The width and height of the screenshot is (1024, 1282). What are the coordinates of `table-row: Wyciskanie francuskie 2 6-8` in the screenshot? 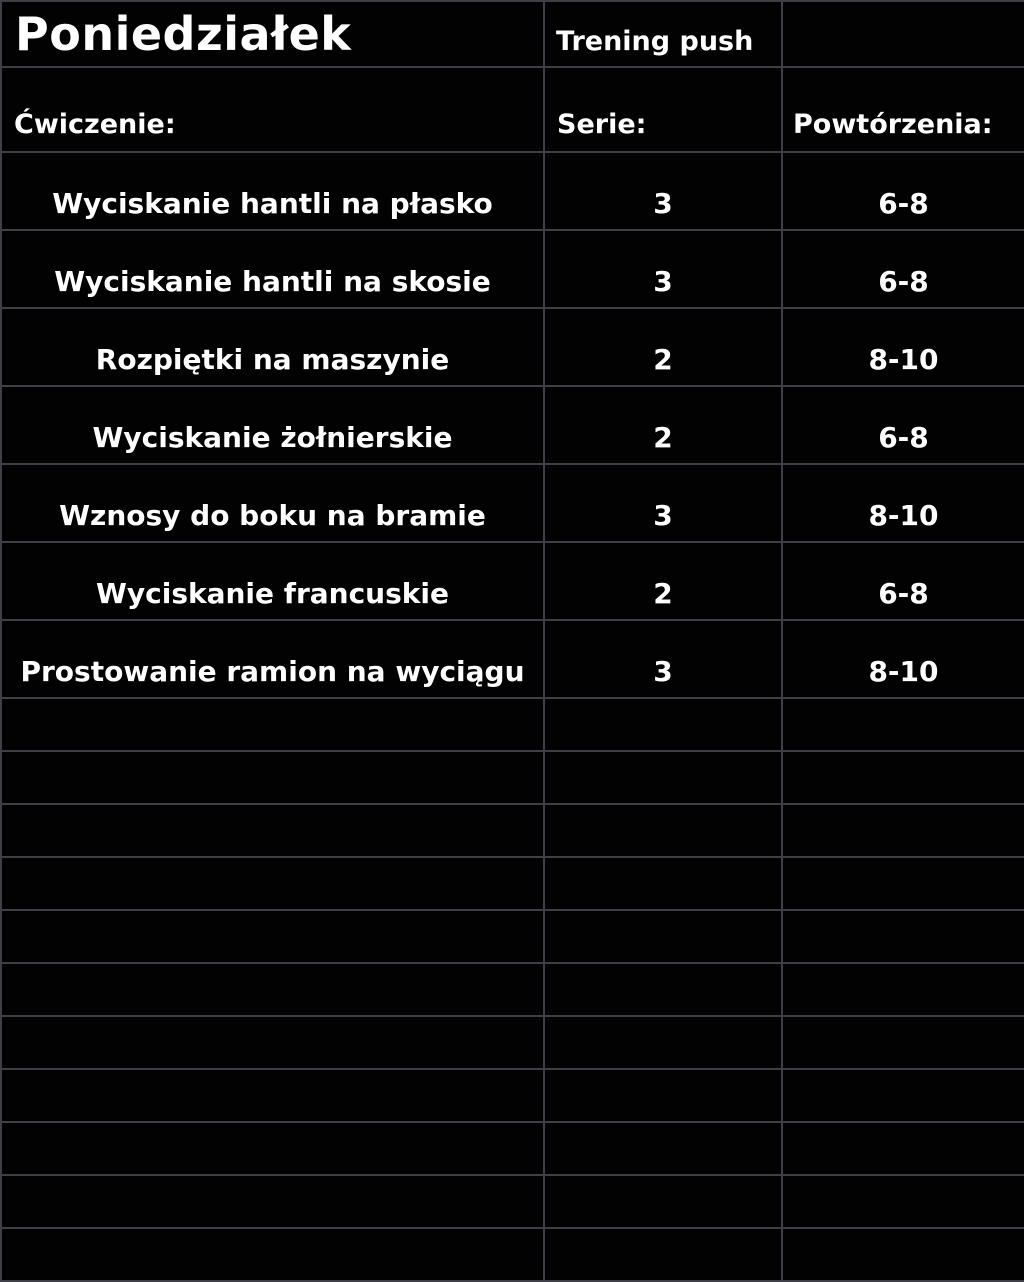 It's located at (513, 582).